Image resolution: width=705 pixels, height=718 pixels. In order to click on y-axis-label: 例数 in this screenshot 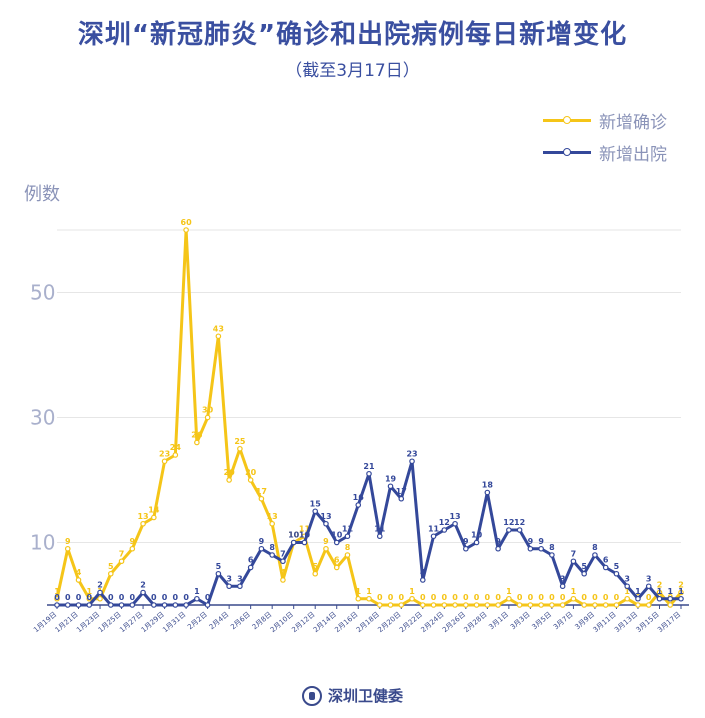, I will do `click(42, 194)`.